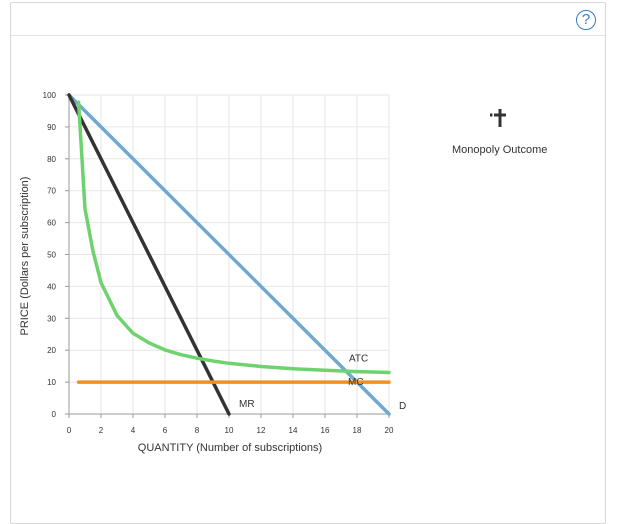 The width and height of the screenshot is (634, 524). What do you see at coordinates (322, 383) in the screenshot?
I see `curve-labels: D MR ATC MC` at bounding box center [322, 383].